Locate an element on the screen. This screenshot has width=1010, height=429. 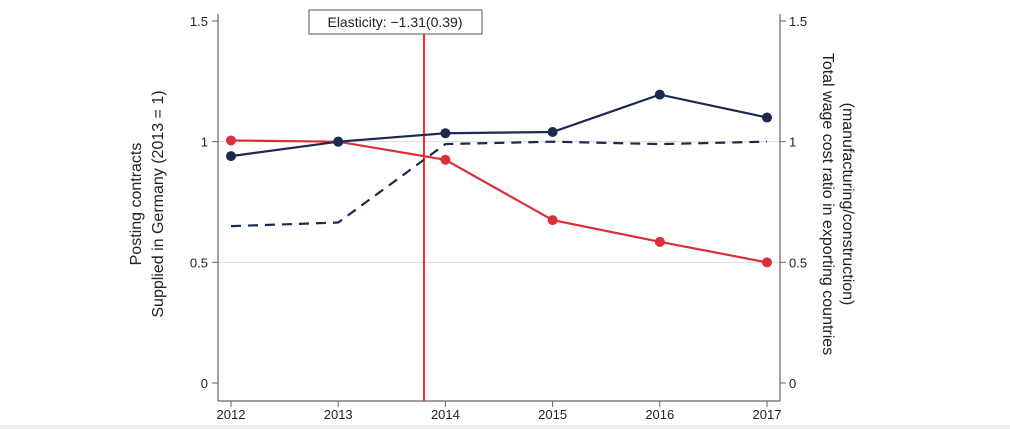
y-left-tick-label: 0 is located at coordinates (204, 383).